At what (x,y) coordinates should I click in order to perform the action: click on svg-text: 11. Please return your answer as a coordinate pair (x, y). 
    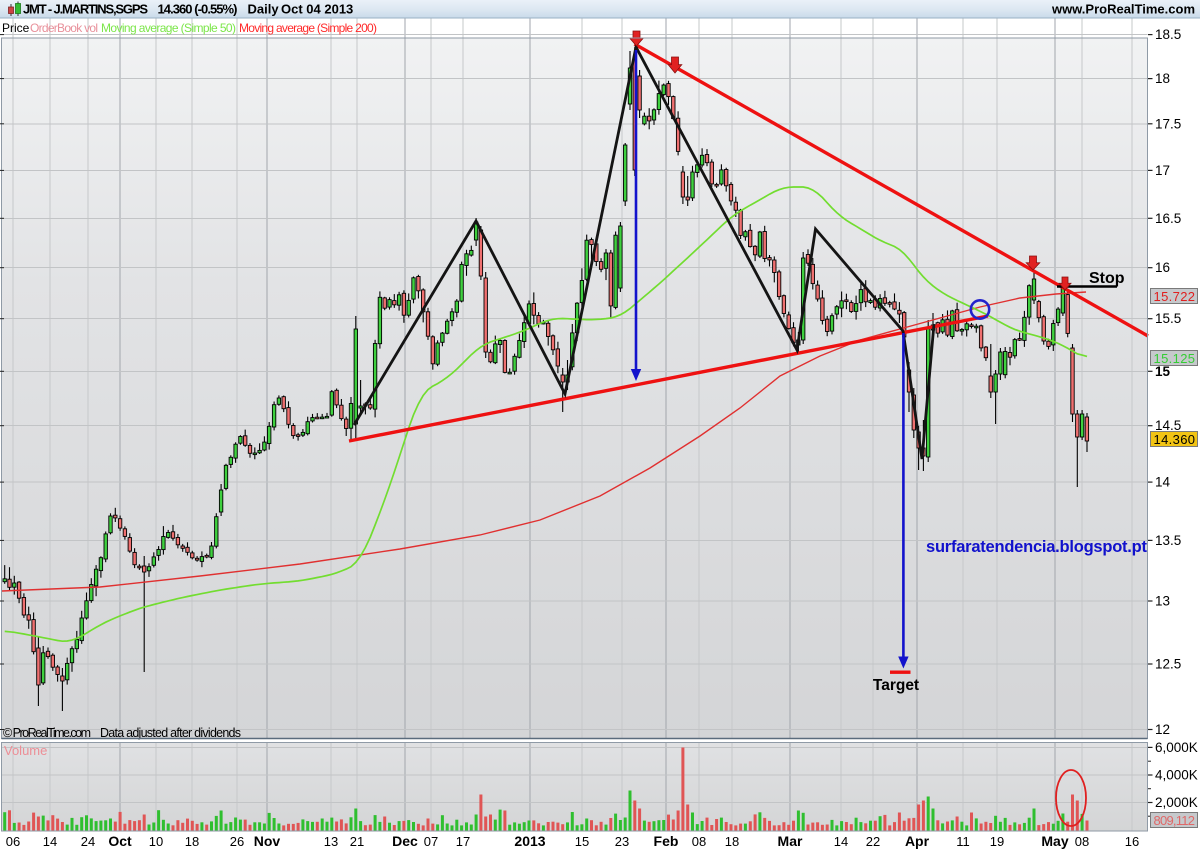
    Looking at the image, I should click on (963, 841).